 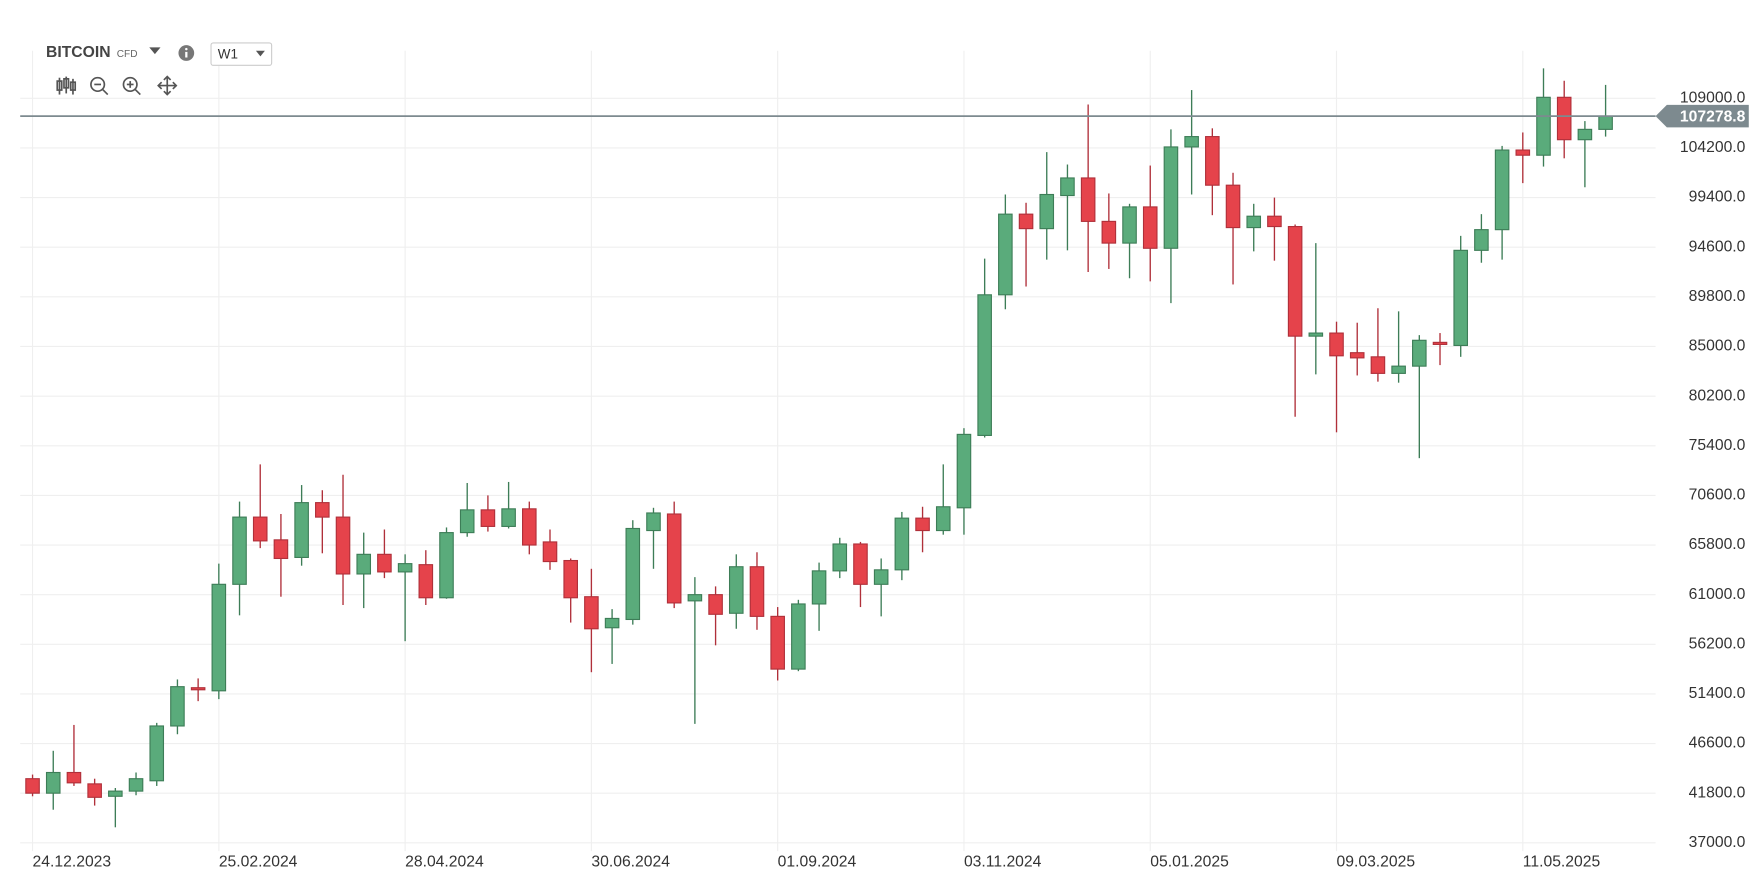 What do you see at coordinates (1717, 197) in the screenshot?
I see `y-tick-label: 99400.0` at bounding box center [1717, 197].